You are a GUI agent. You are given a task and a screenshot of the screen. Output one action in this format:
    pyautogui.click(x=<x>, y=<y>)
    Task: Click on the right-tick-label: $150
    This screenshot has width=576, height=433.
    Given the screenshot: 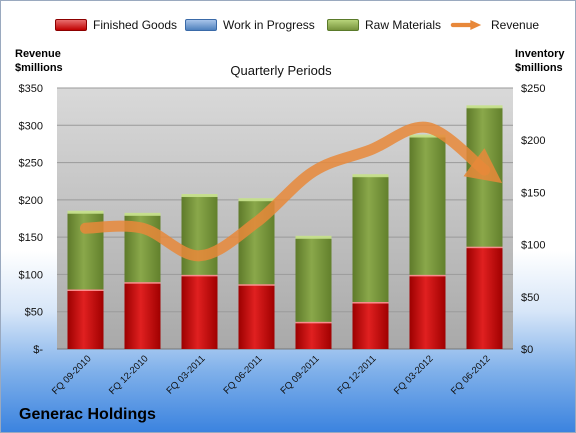 What is the action you would take?
    pyautogui.click(x=533, y=193)
    